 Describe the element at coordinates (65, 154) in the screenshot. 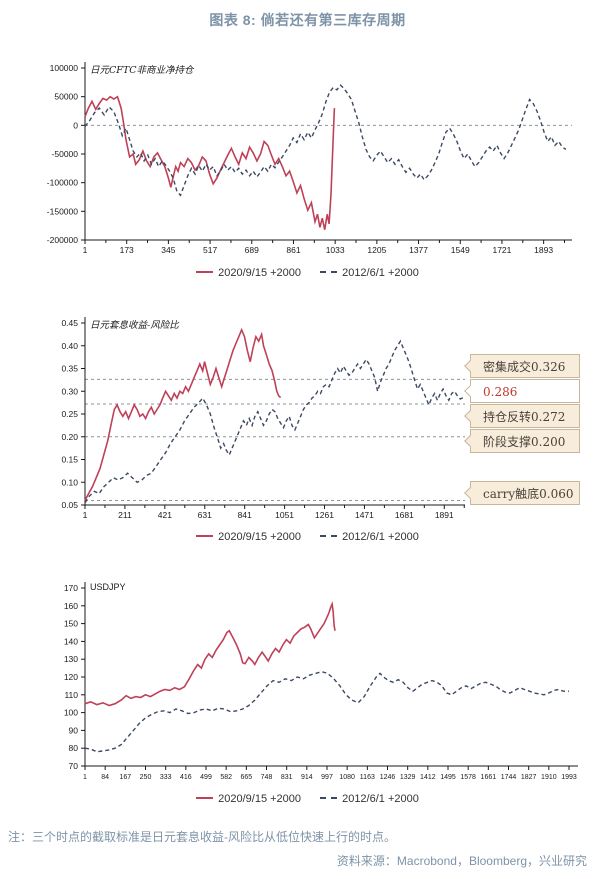

I see `svg-text: -50000` at that location.